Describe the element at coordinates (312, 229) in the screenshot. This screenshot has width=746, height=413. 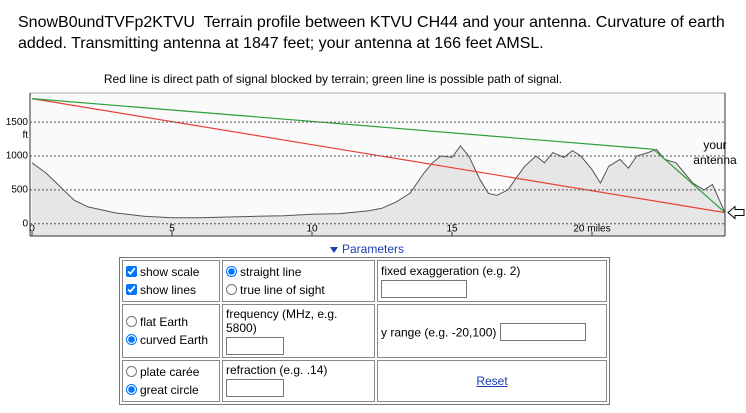
I see `x-tick-label: 10` at that location.